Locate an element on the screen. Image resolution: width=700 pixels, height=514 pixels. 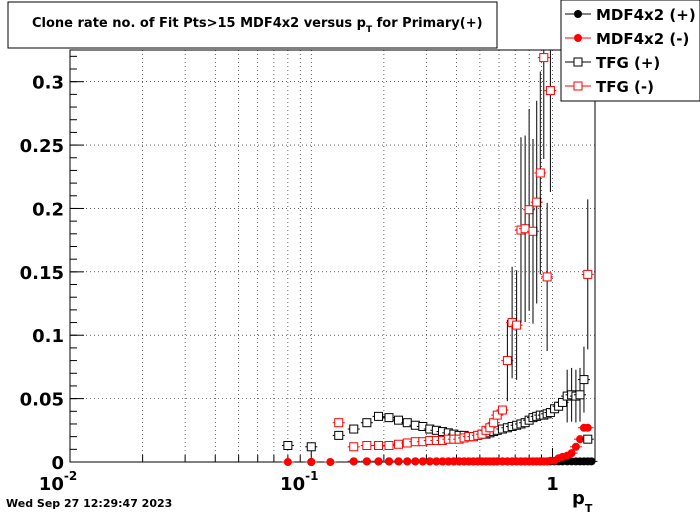
x-tick-label-exponent: -2 is located at coordinates (70, 476).